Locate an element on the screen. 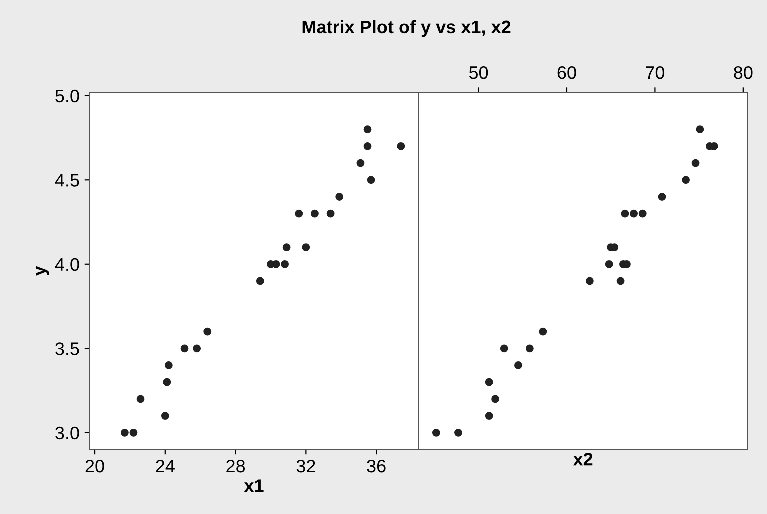 The height and width of the screenshot is (514, 767). x-tick-label: 80 is located at coordinates (743, 73).